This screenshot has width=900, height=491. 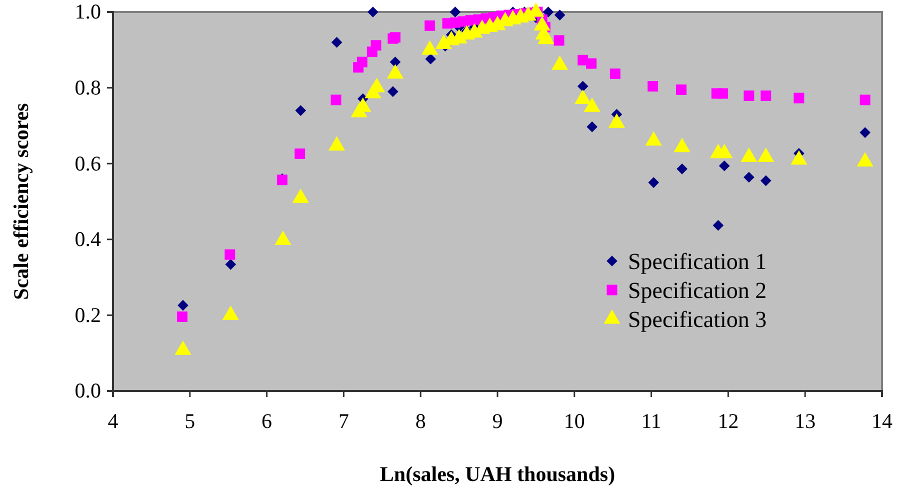 I want to click on legend-label: Specification 2, so click(x=697, y=290).